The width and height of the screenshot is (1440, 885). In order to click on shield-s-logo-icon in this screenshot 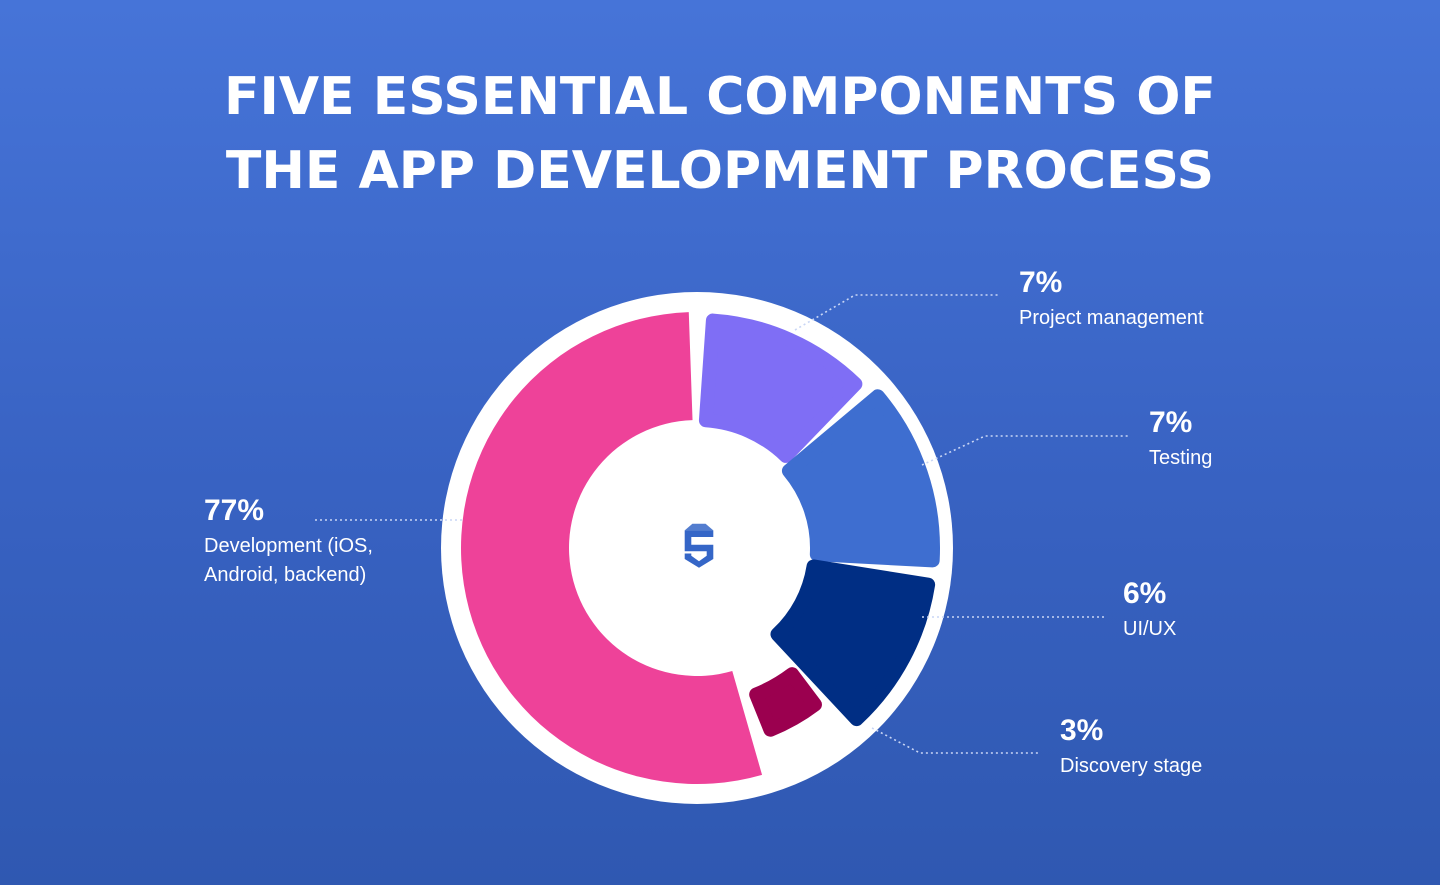, I will do `click(699, 545)`.